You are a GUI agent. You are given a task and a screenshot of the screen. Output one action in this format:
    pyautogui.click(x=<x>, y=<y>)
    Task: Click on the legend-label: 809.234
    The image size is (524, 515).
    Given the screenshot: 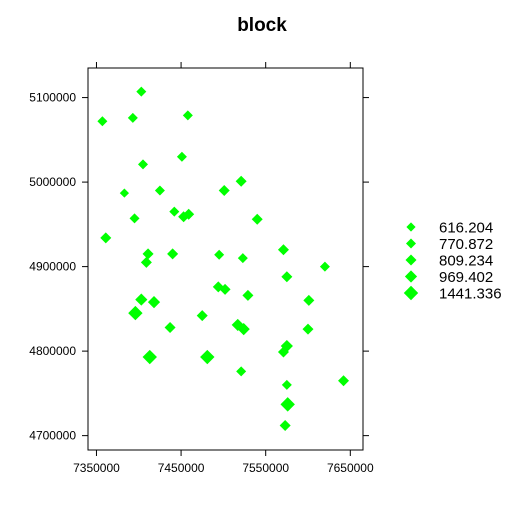 What is the action you would take?
    pyautogui.click(x=466, y=261)
    